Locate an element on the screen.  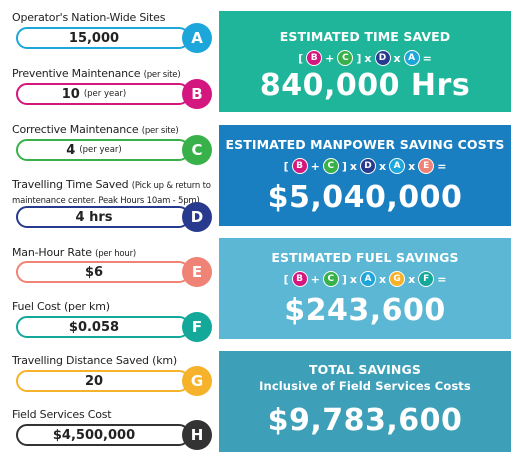
field-label: Corrective Maintenance (per site) is located at coordinates (95, 129).